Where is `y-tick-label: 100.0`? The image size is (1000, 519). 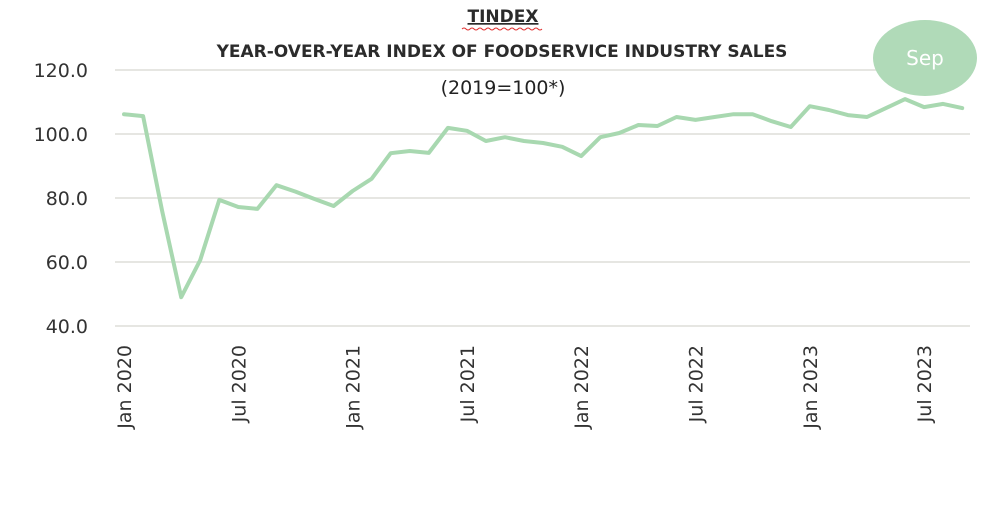 y-tick-label: 100.0 is located at coordinates (61, 135).